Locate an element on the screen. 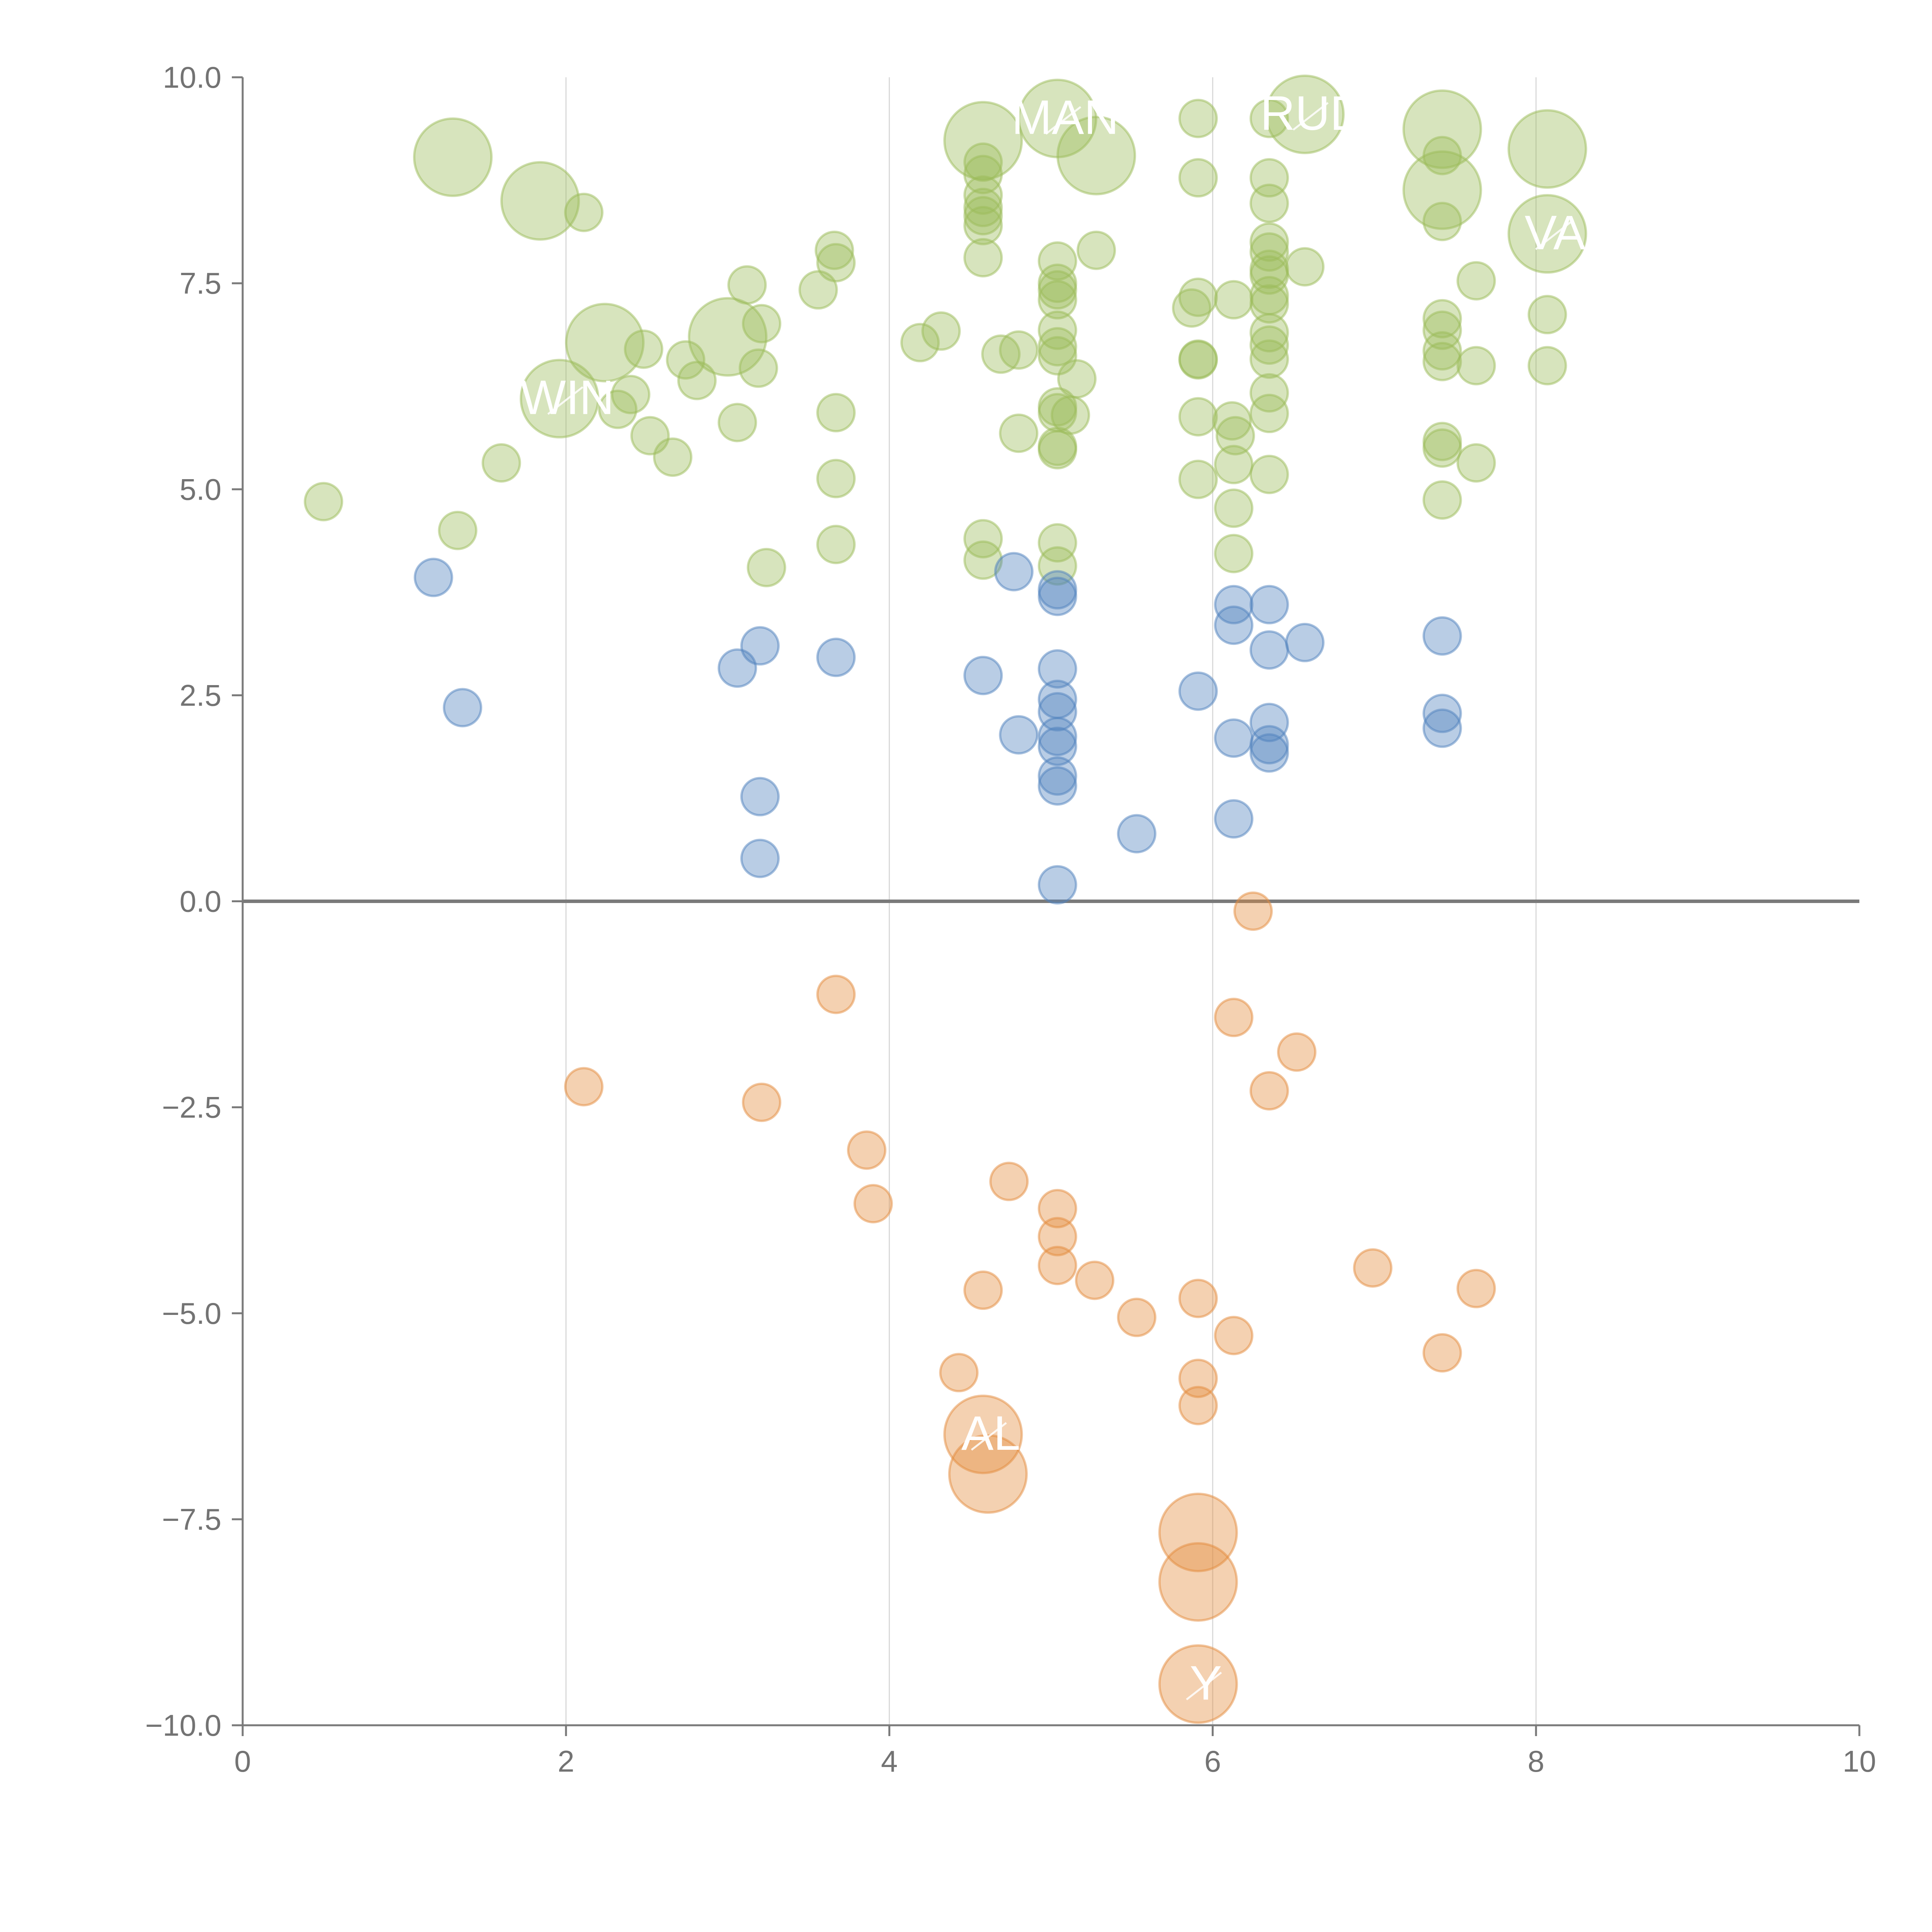  y-tick-label: −5.0 is located at coordinates (192, 1313).